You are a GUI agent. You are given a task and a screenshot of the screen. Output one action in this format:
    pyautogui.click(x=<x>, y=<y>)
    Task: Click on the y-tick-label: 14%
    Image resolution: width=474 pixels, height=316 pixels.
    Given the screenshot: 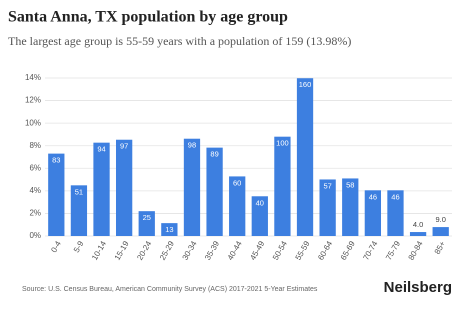 What is the action you would take?
    pyautogui.click(x=33, y=77)
    